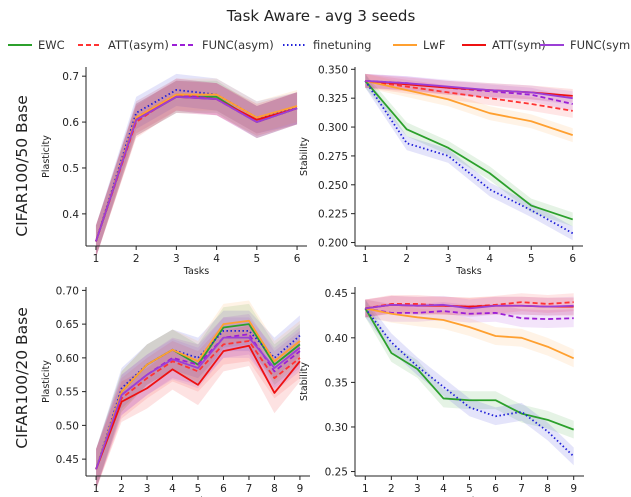  What do you see at coordinates (333, 157) in the screenshot?
I see `y-tick-label: 0.275` at bounding box center [333, 157].